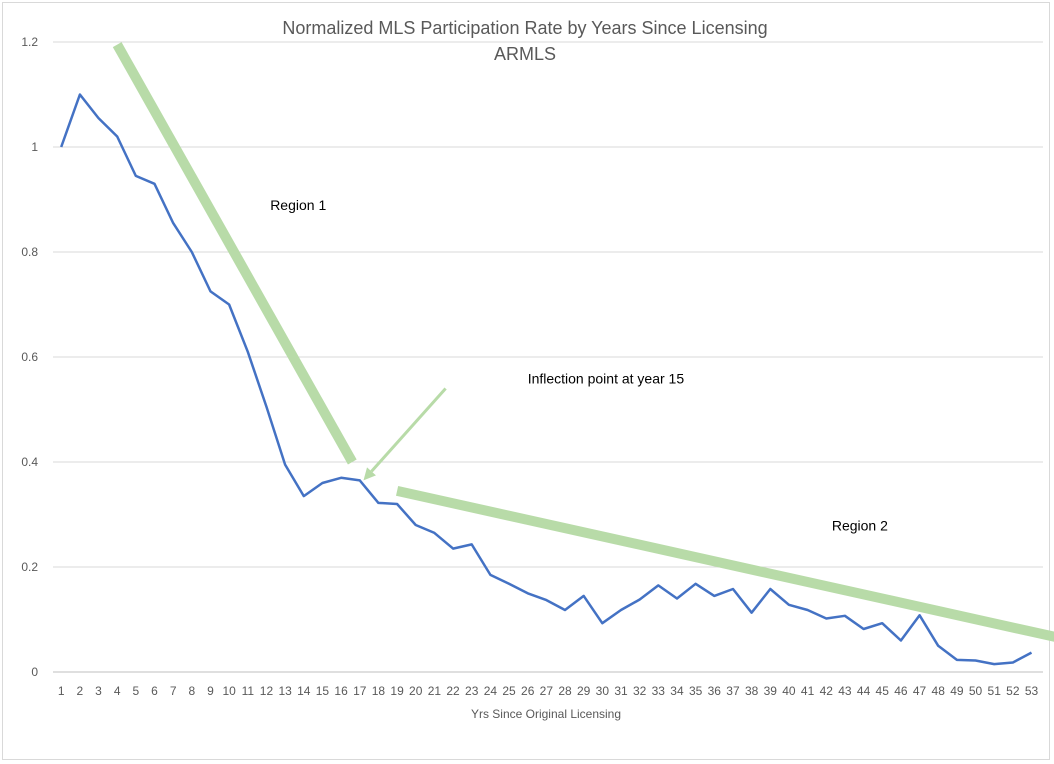  I want to click on x-tick-label: 31, so click(621, 691).